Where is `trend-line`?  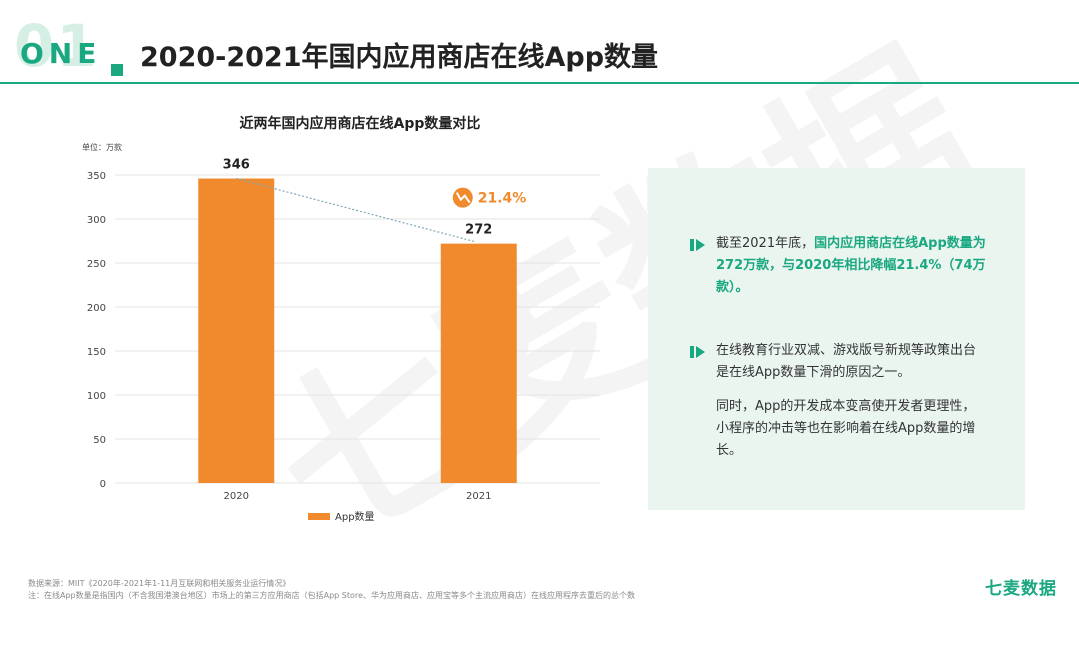 trend-line is located at coordinates (355, 210).